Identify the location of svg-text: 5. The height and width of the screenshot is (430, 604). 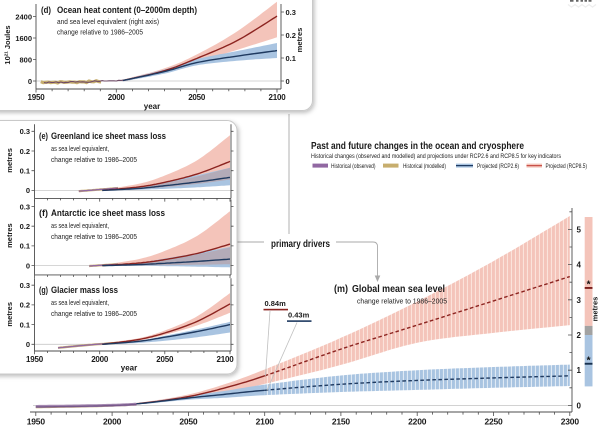
(579, 229).